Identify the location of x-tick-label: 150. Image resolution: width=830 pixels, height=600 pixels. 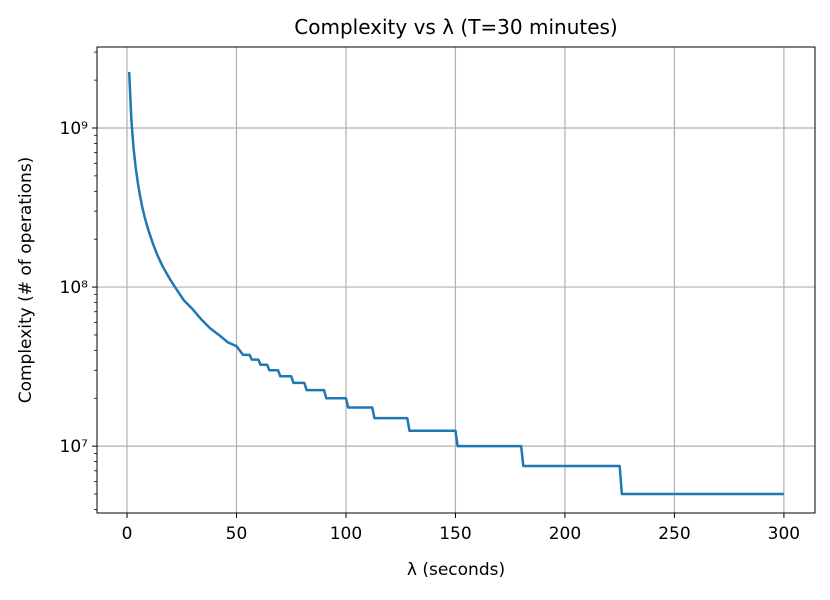
(455, 534).